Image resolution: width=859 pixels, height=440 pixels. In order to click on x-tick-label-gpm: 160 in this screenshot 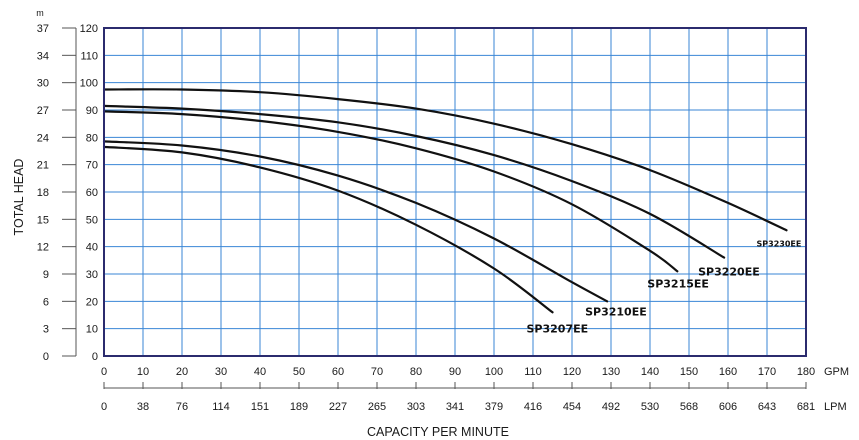, I will do `click(728, 372)`.